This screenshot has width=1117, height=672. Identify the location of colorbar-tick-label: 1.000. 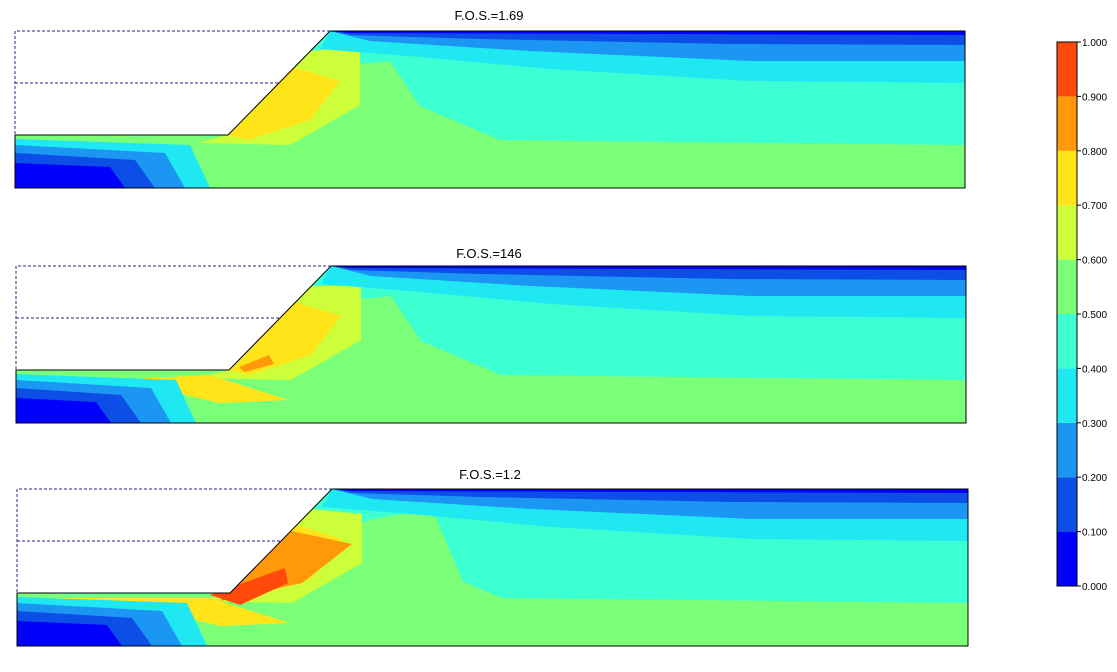
(1094, 43).